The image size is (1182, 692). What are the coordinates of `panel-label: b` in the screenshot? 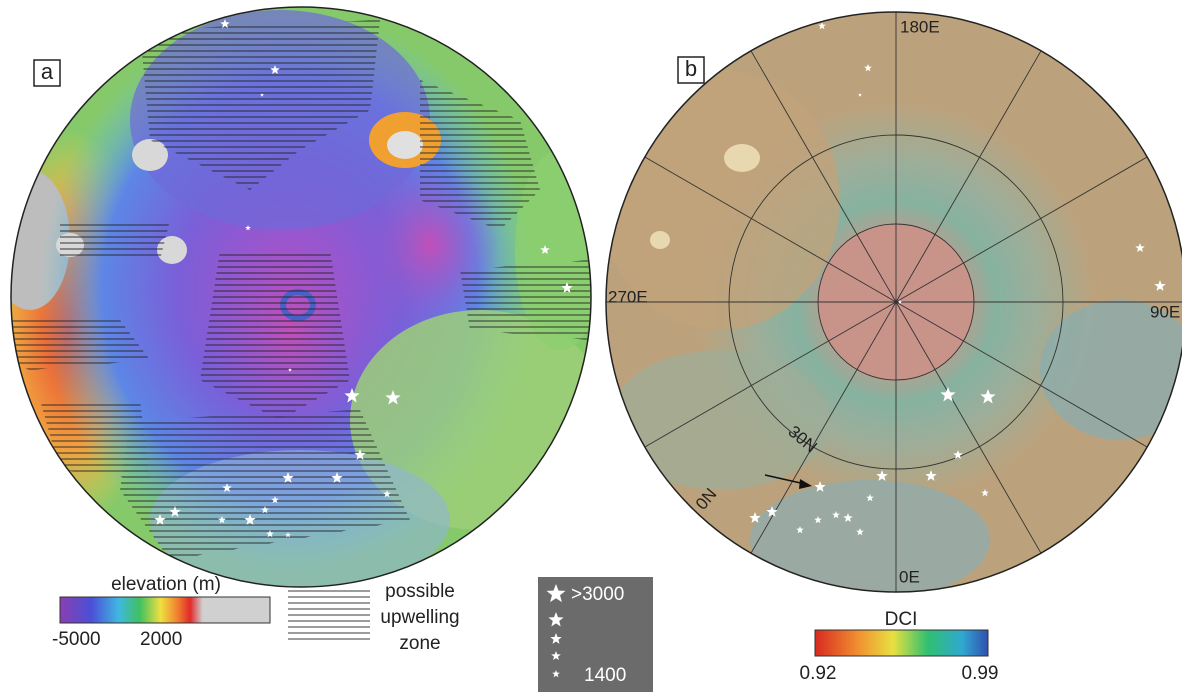 It's located at (691, 68).